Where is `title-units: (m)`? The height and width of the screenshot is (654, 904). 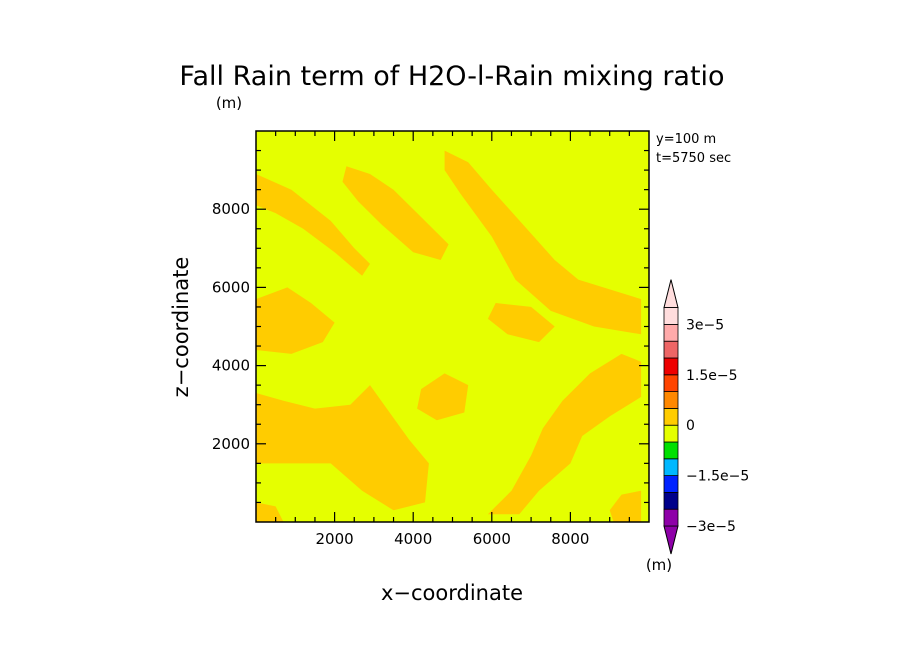 title-units: (m) is located at coordinates (229, 103).